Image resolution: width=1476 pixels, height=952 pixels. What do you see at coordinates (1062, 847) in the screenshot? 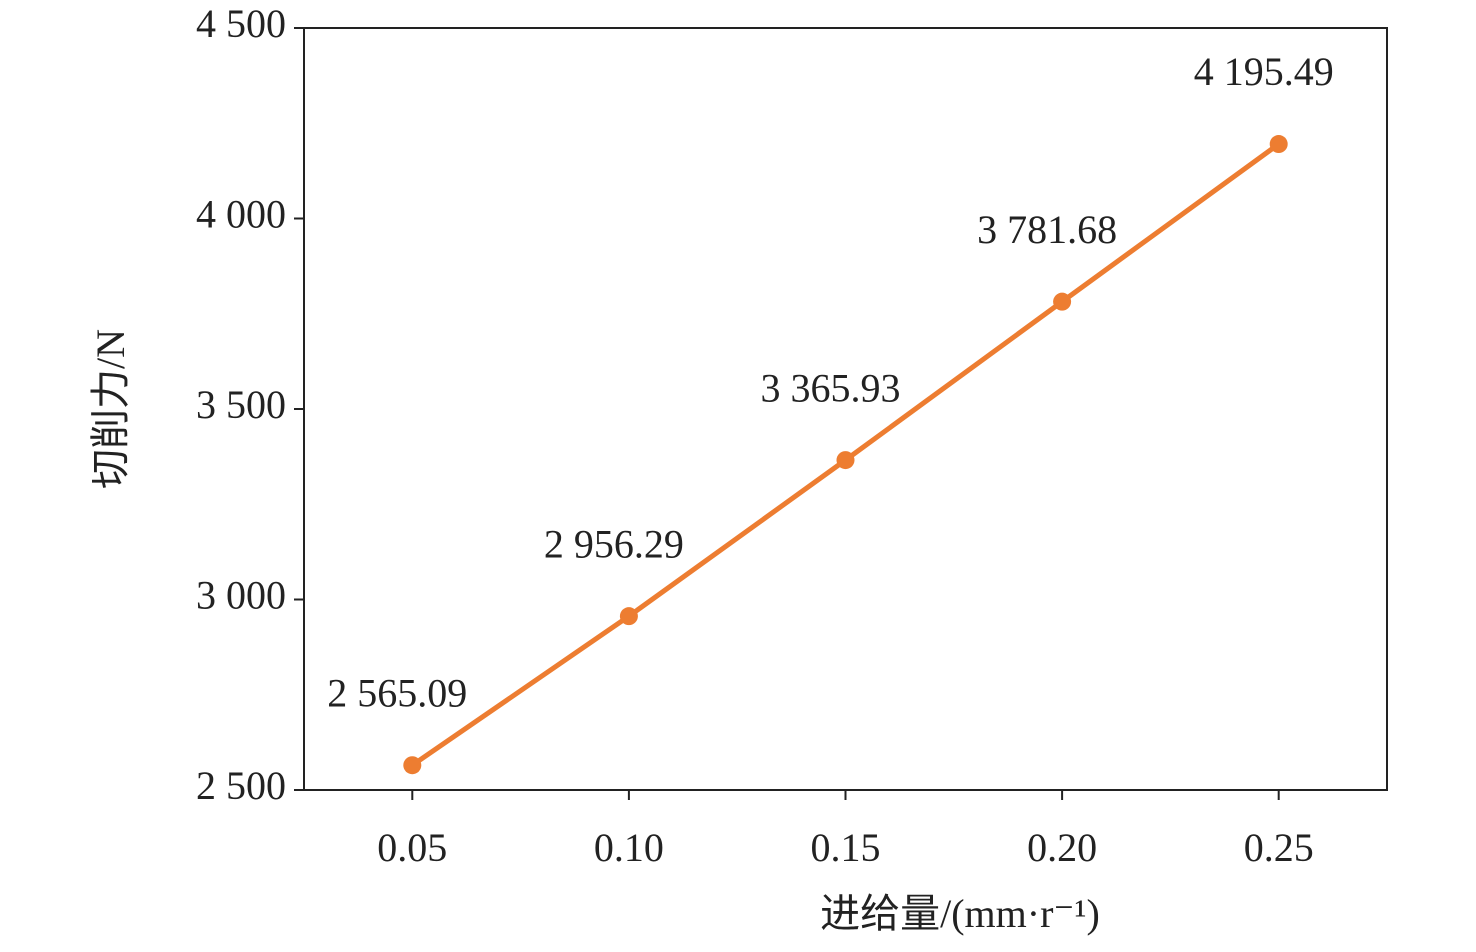
I see `x-tick-label: 0.20` at bounding box center [1062, 847].